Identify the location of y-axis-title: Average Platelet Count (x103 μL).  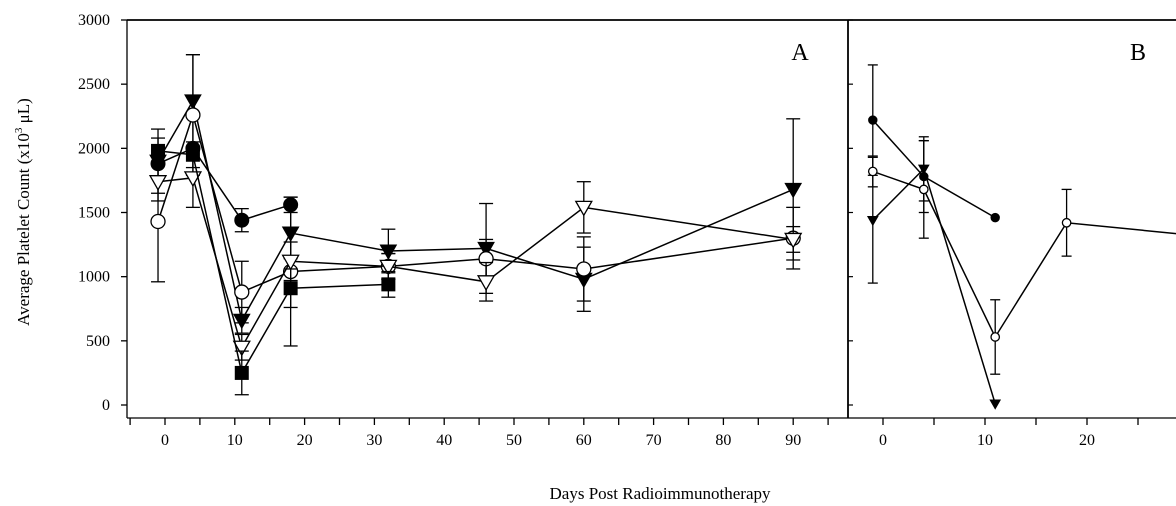
(23, 212).